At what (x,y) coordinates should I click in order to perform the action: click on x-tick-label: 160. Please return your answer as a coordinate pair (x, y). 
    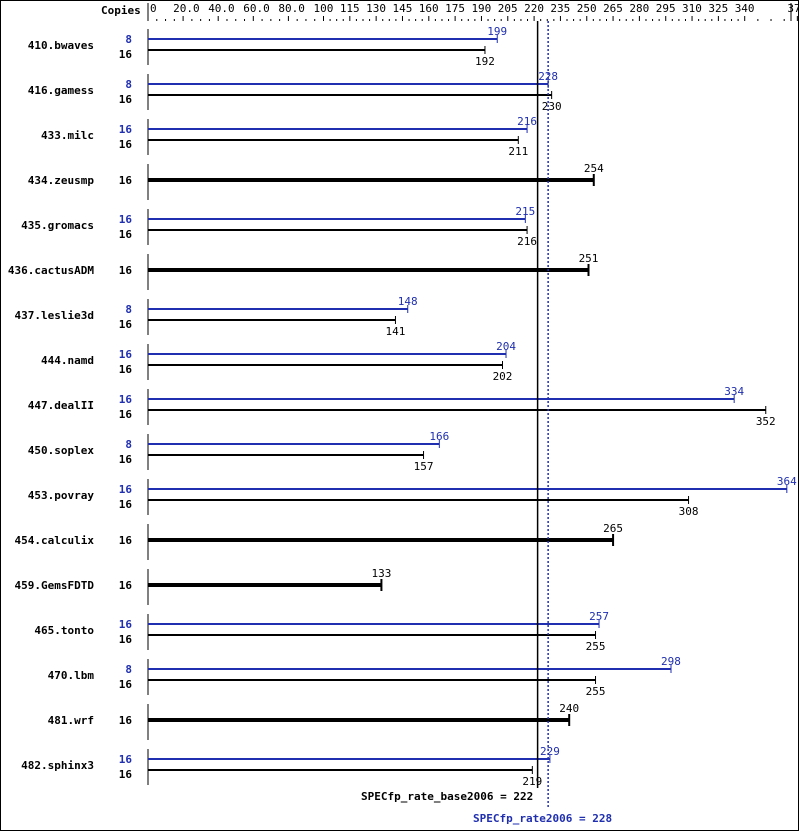
    Looking at the image, I should click on (429, 8).